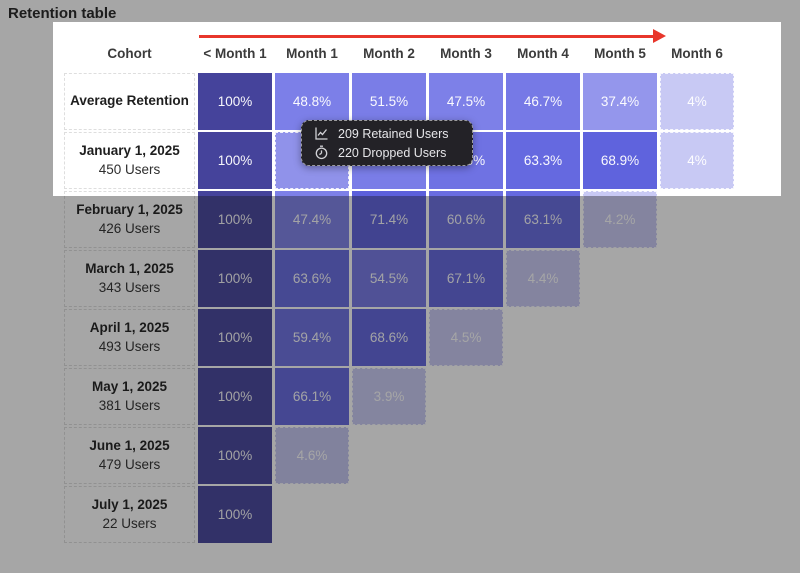 This screenshot has width=800, height=573. Describe the element at coordinates (389, 337) in the screenshot. I see `retention-cell: 68.6%` at that location.